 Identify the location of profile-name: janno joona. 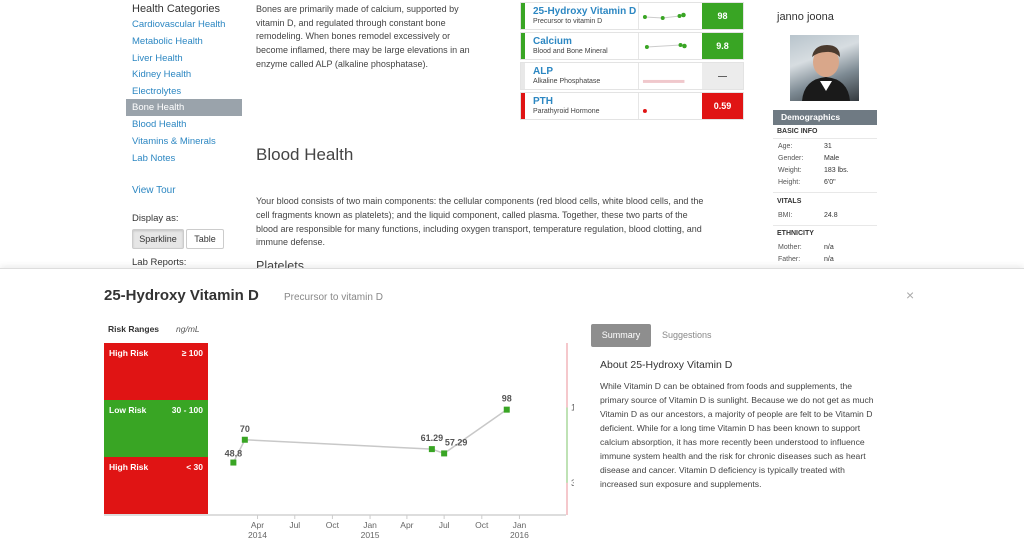
(805, 17).